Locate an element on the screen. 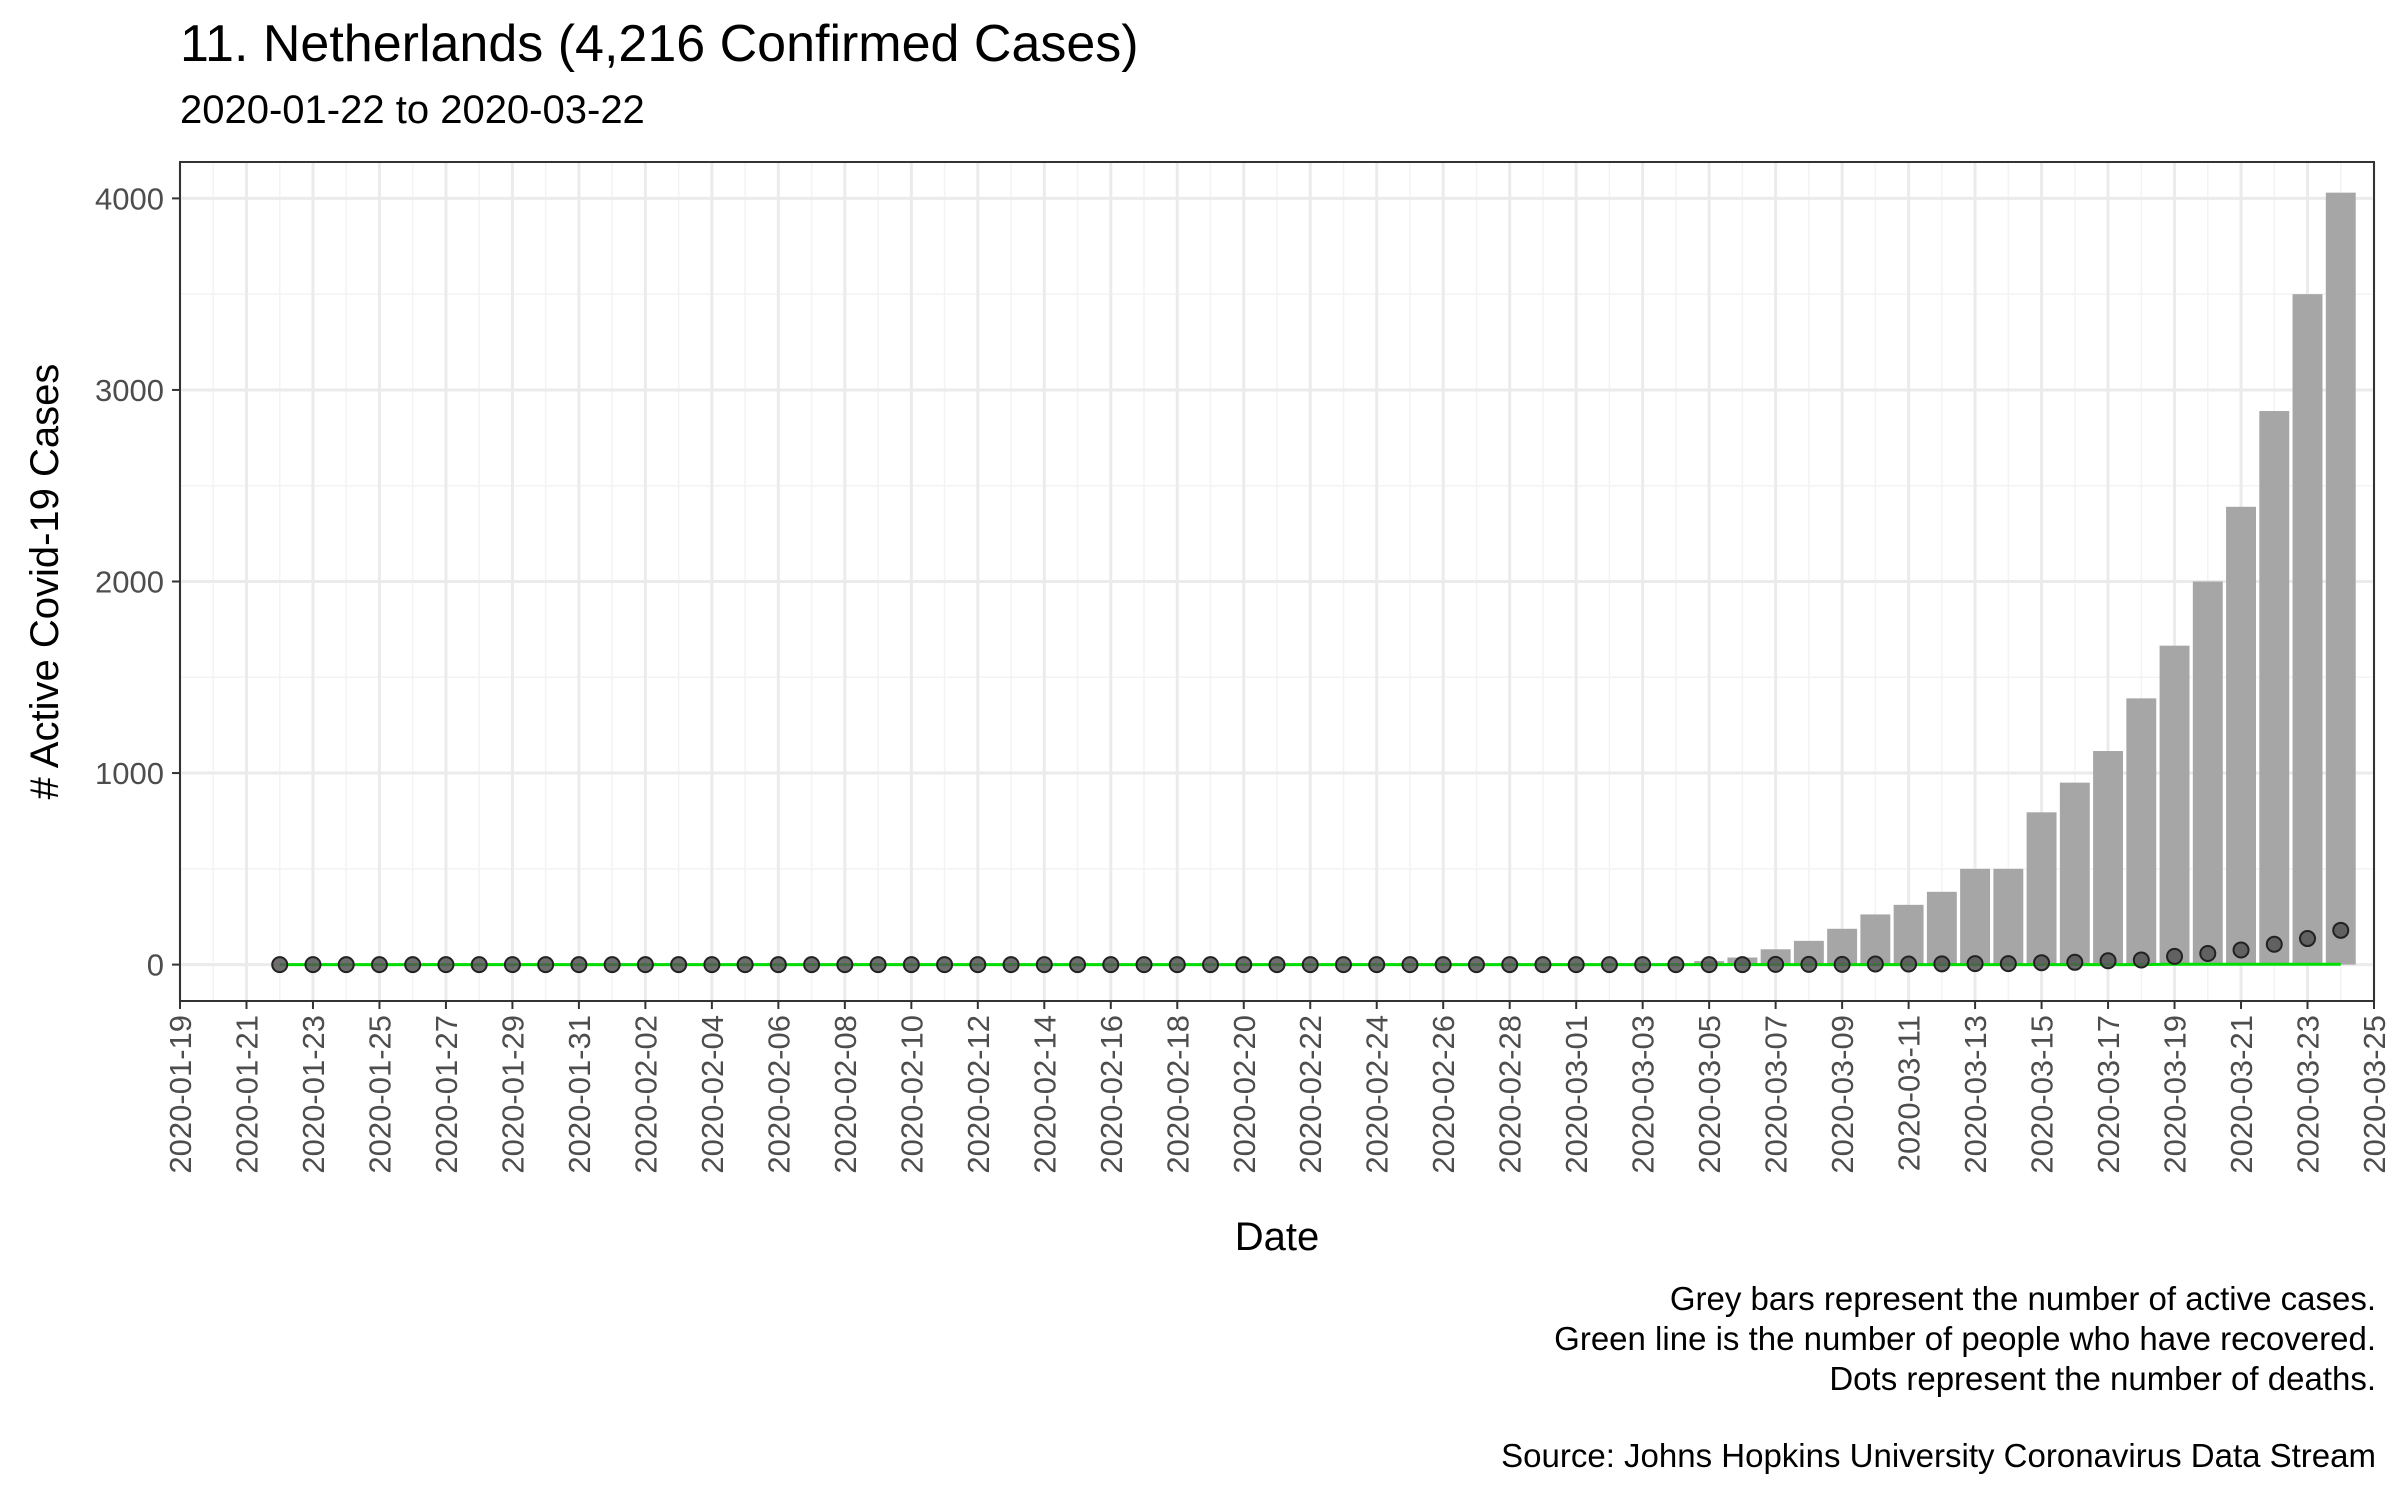 The width and height of the screenshot is (2400, 1500). x-tick-label: 2020-02-22 is located at coordinates (1310, 1094).